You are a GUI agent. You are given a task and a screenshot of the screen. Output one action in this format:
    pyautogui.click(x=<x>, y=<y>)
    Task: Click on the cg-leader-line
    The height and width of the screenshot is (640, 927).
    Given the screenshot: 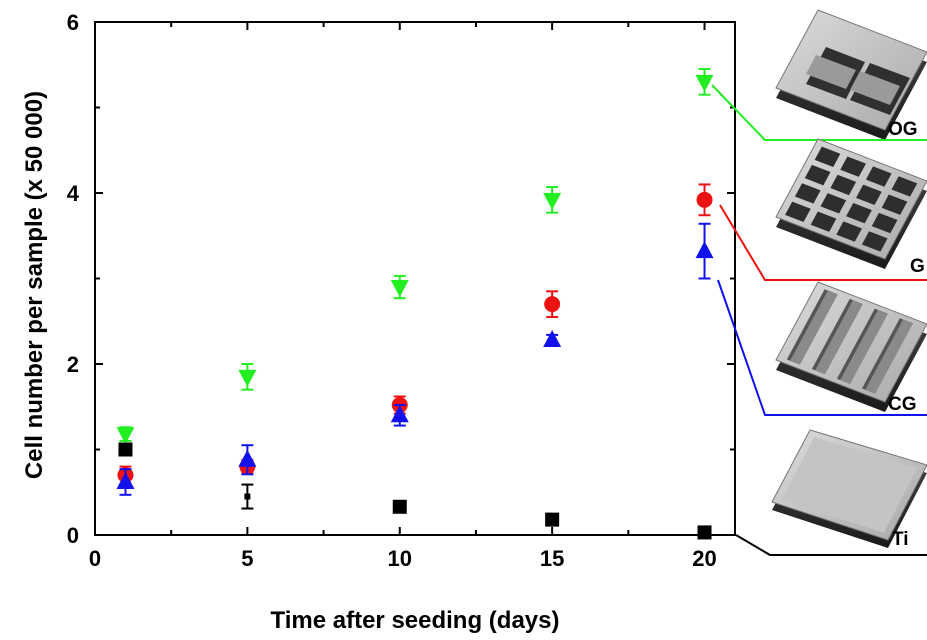 What is the action you would take?
    pyautogui.click(x=822, y=347)
    